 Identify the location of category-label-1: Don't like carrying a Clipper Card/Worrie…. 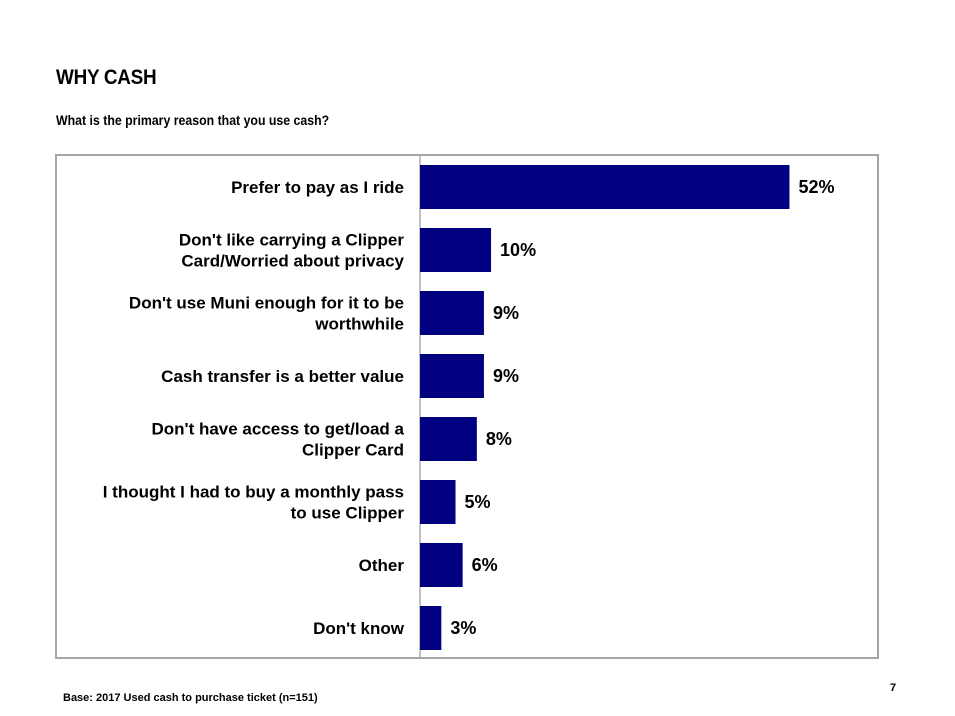
(292, 251).